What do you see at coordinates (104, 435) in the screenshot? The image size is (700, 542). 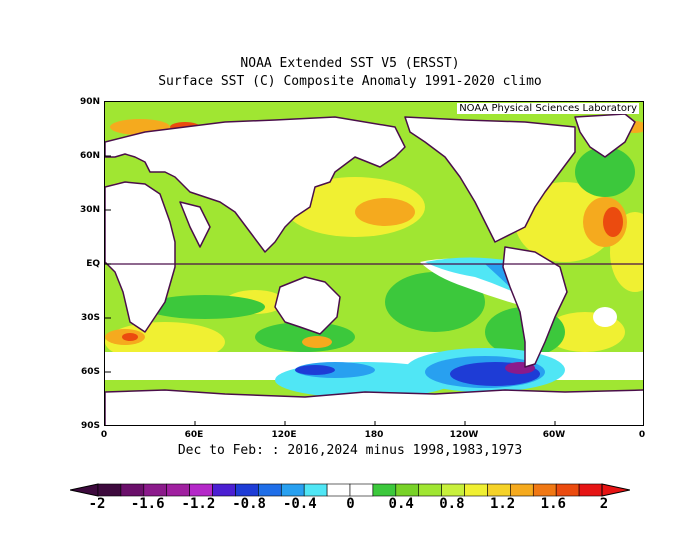 I see `lon-label-0-left: 0` at bounding box center [104, 435].